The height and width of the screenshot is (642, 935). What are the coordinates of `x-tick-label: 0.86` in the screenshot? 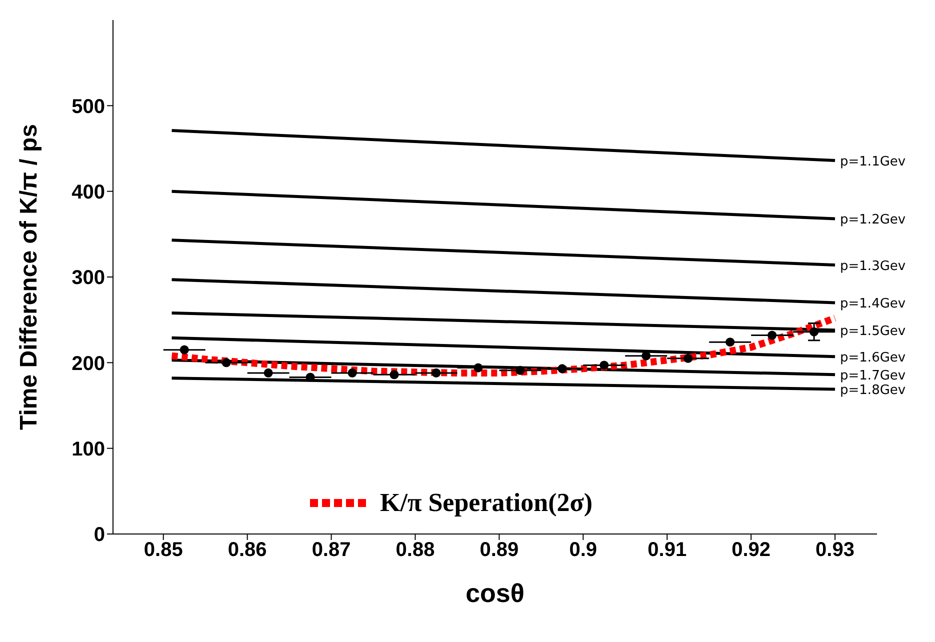 It's located at (247, 550).